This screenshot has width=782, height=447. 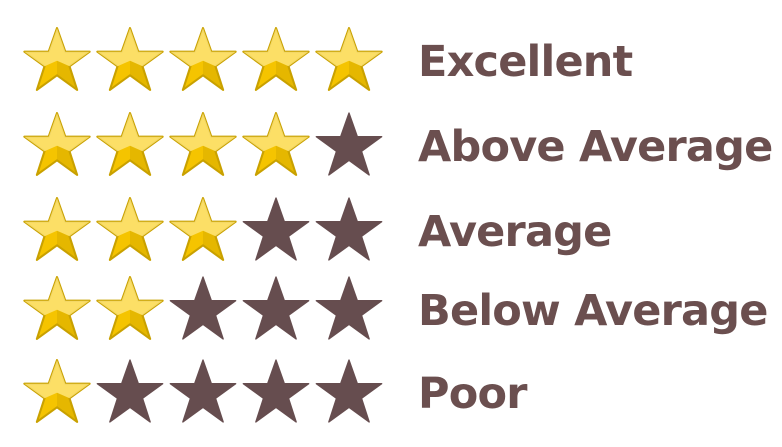 What do you see at coordinates (593, 311) in the screenshot?
I see `rating-label: Below Average` at bounding box center [593, 311].